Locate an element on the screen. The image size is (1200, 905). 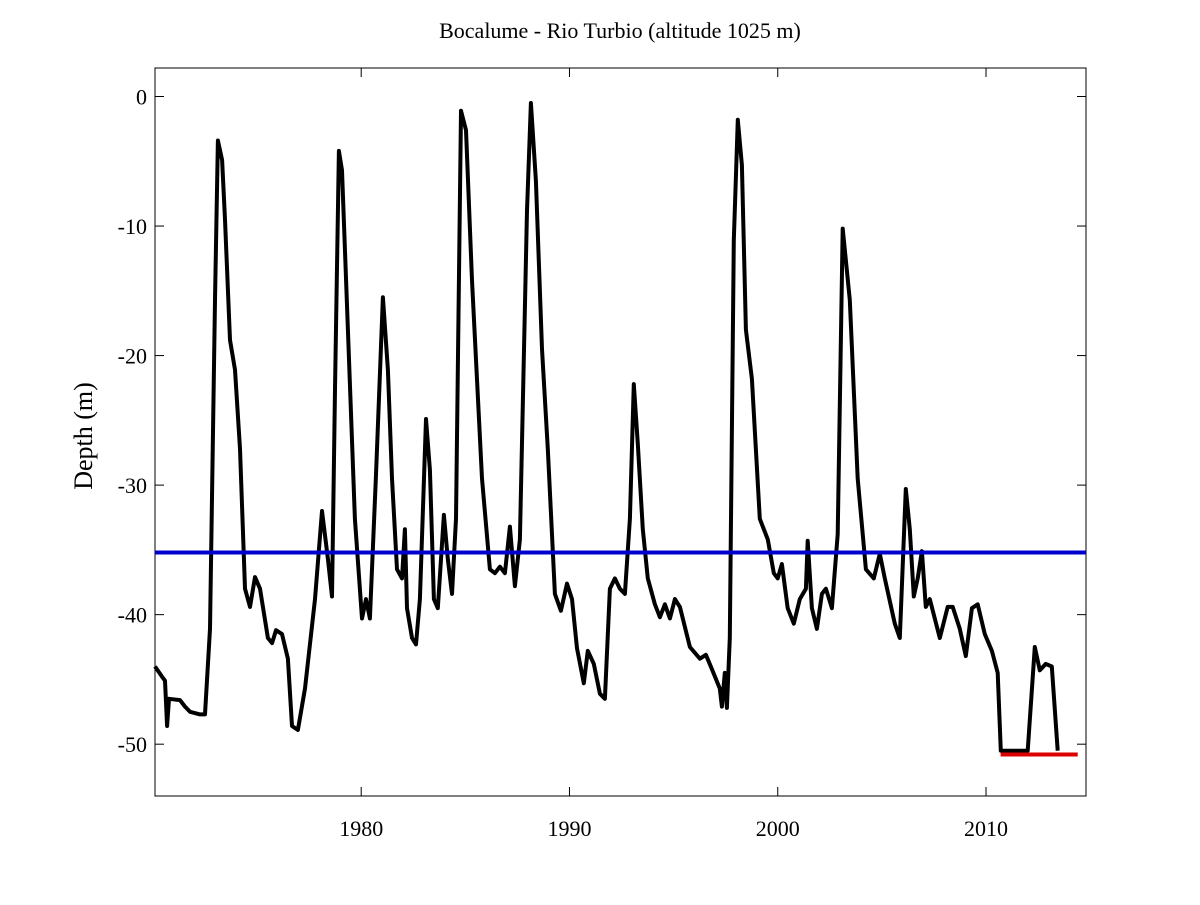
x-tick-label: 2010 is located at coordinates (986, 828).